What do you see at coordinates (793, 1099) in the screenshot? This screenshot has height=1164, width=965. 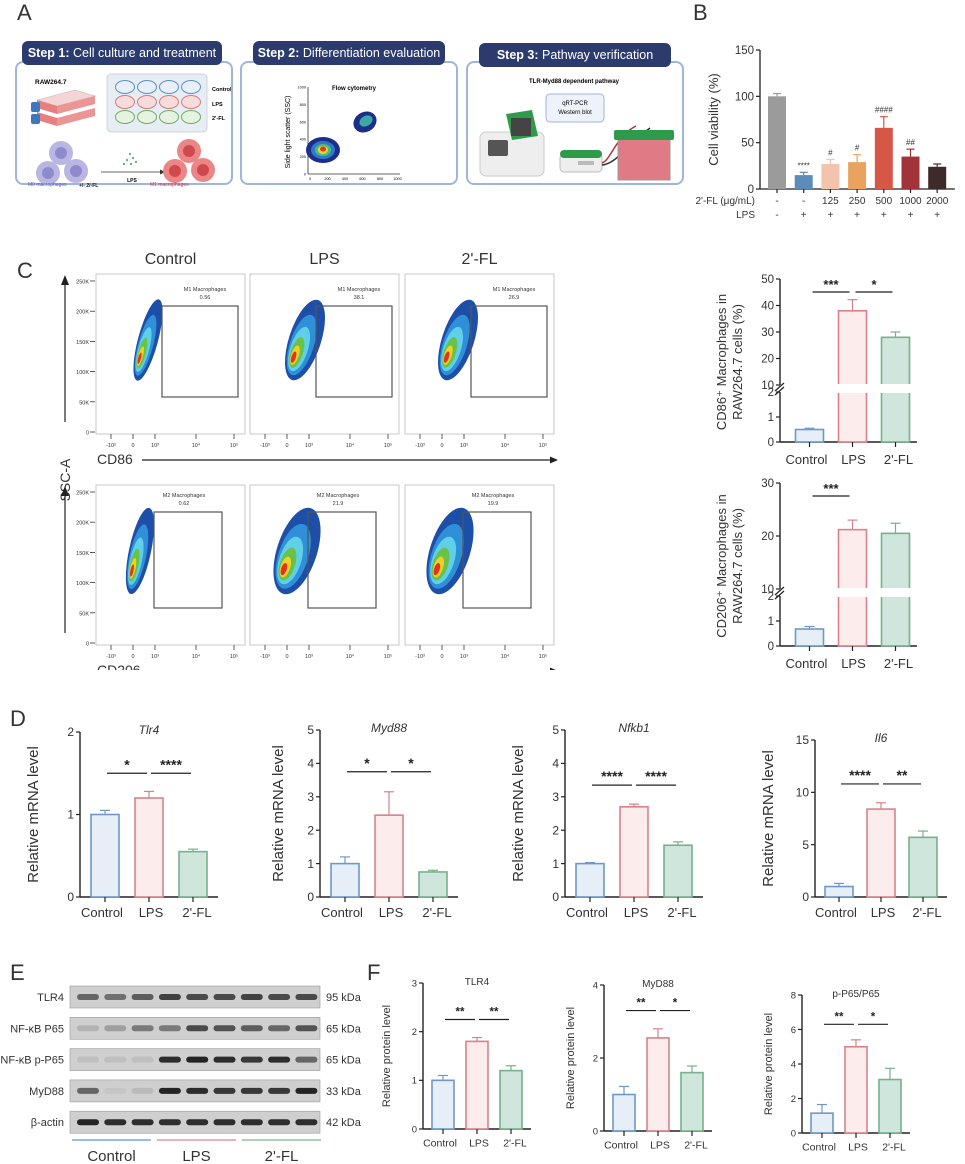 I see `y-tick-label: 2` at bounding box center [793, 1099].